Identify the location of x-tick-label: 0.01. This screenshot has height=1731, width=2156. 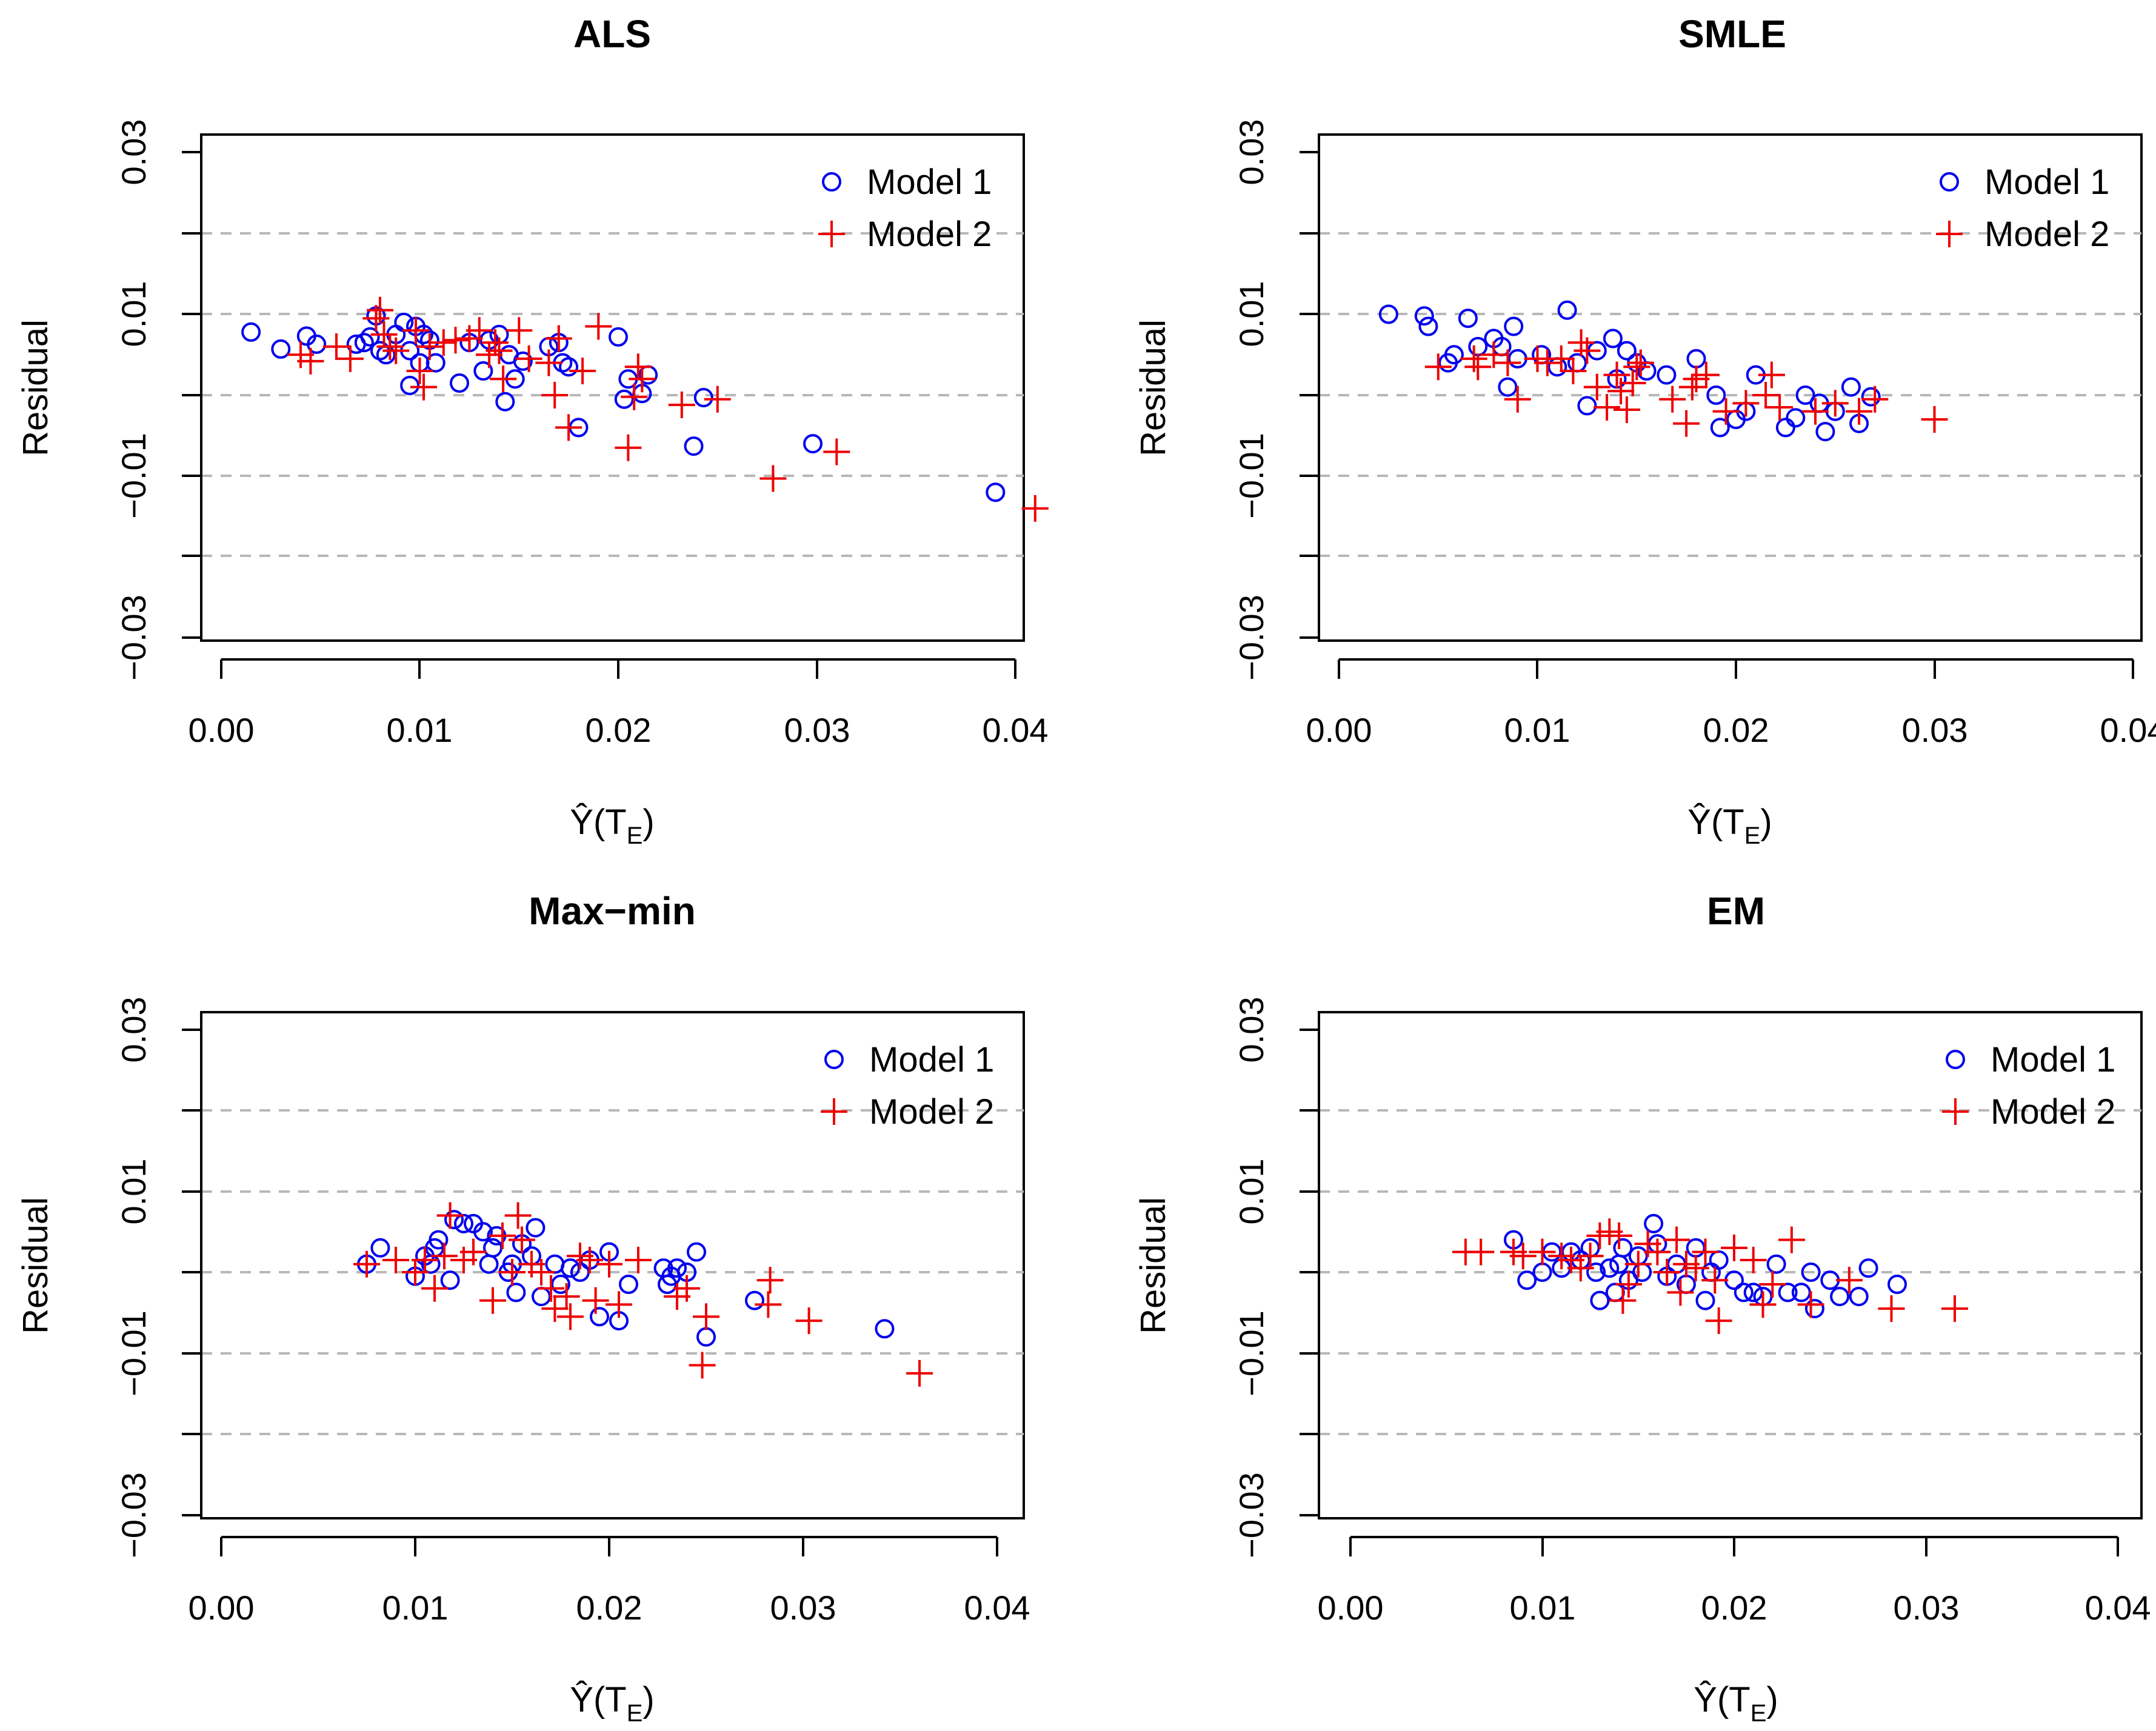
(1537, 730).